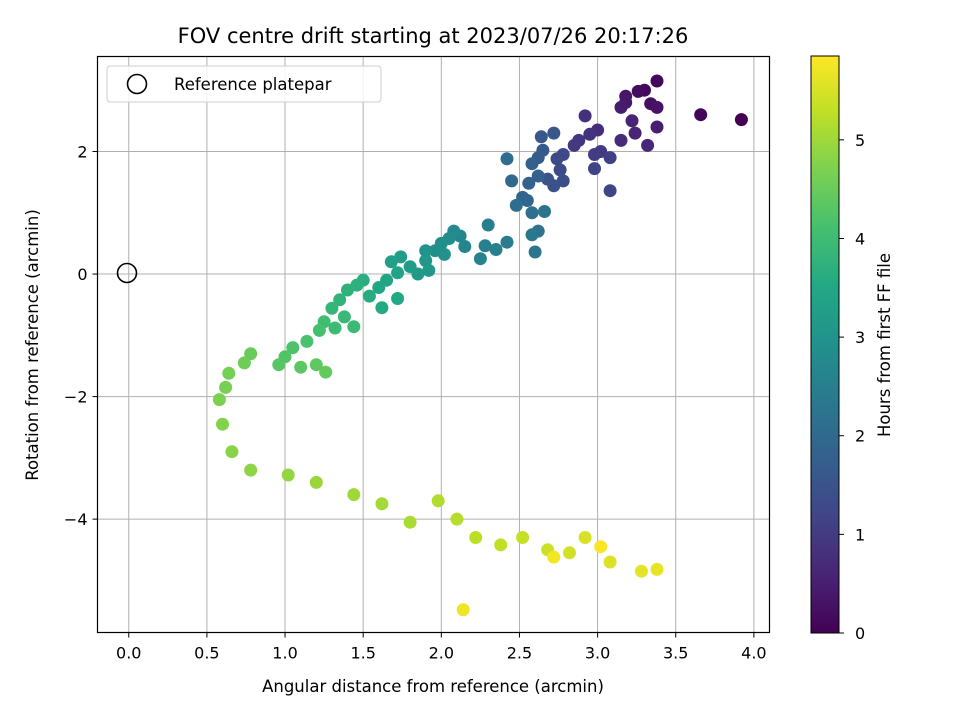  Describe the element at coordinates (860, 534) in the screenshot. I see `colorbar-tick-label: 1` at that location.